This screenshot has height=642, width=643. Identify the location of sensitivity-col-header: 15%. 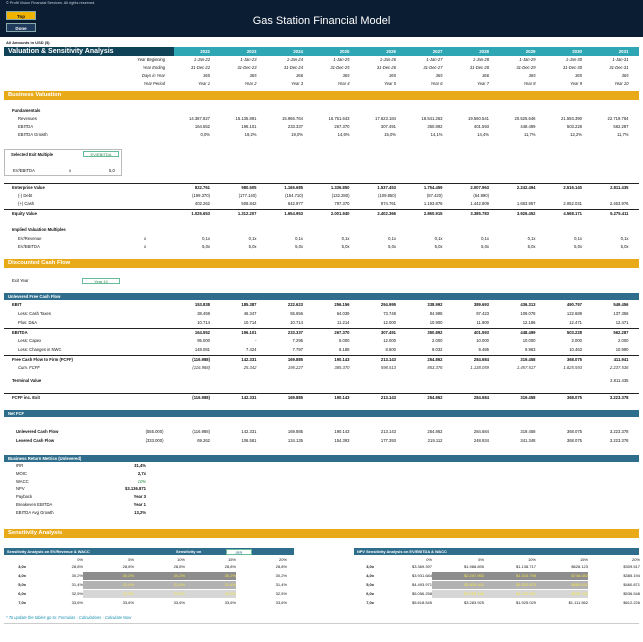
(583, 559).